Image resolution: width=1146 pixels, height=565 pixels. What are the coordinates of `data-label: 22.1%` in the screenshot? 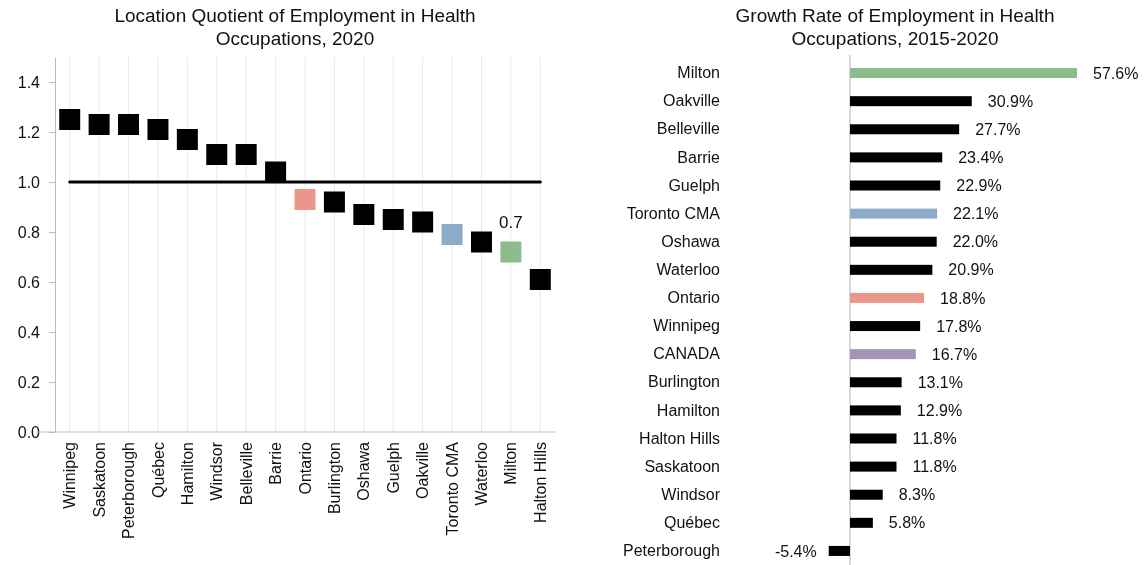 It's located at (976, 214).